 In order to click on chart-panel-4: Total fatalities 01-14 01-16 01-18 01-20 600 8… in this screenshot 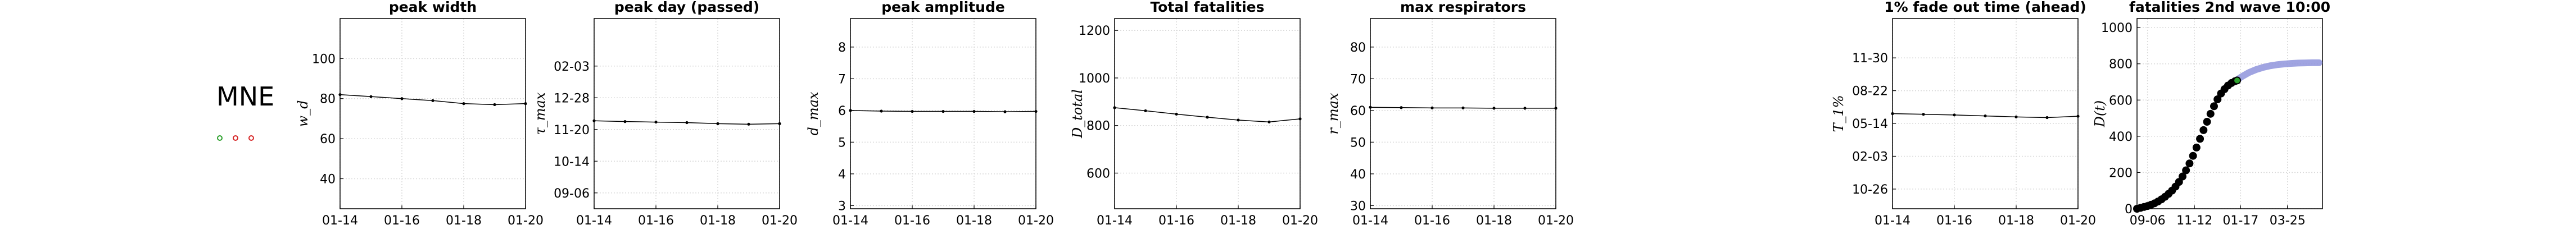, I will do `click(1194, 114)`.